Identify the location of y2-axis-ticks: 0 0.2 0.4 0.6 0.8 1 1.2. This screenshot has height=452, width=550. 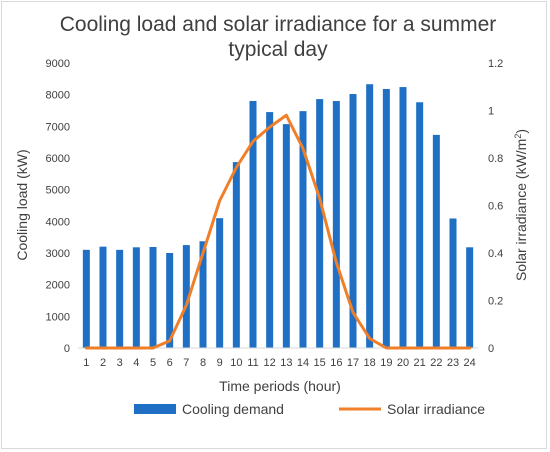
(495, 206).